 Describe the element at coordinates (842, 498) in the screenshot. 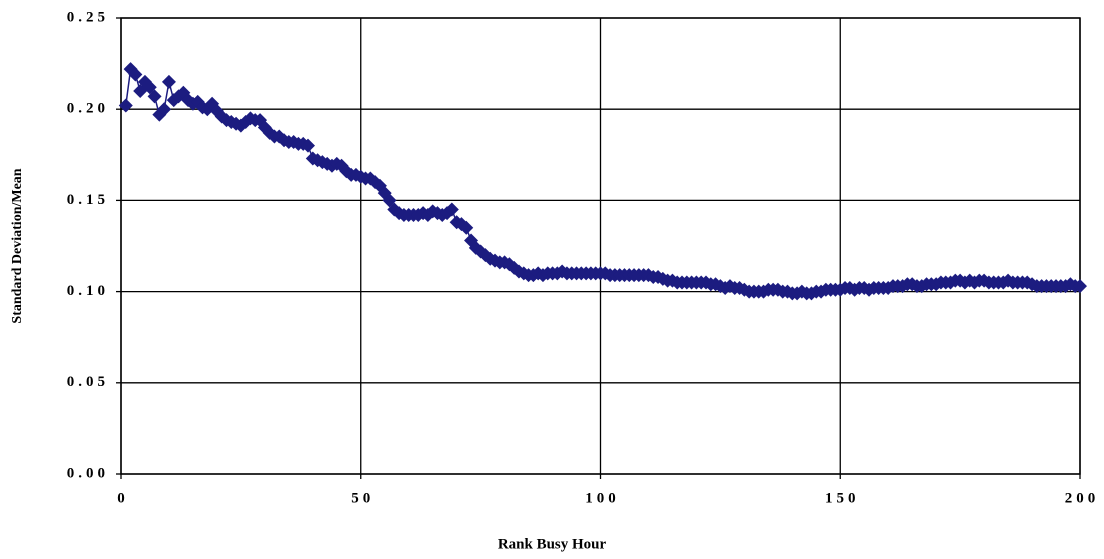

I see `x-tick-label: 150` at that location.